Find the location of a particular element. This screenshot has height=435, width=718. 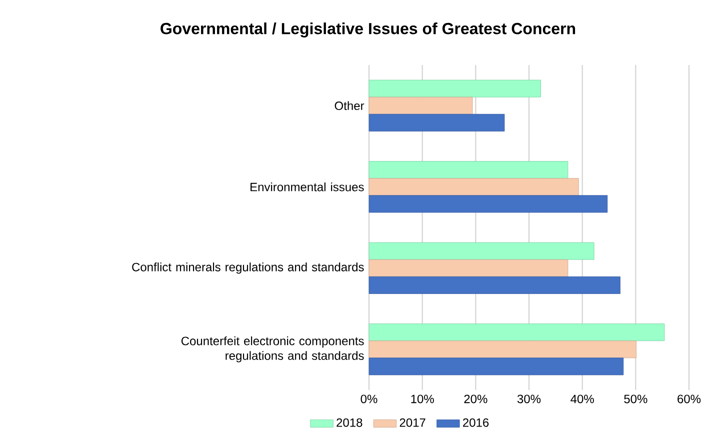

y-tick-label: Conflict minerals regulations and standards is located at coordinates (248, 268).